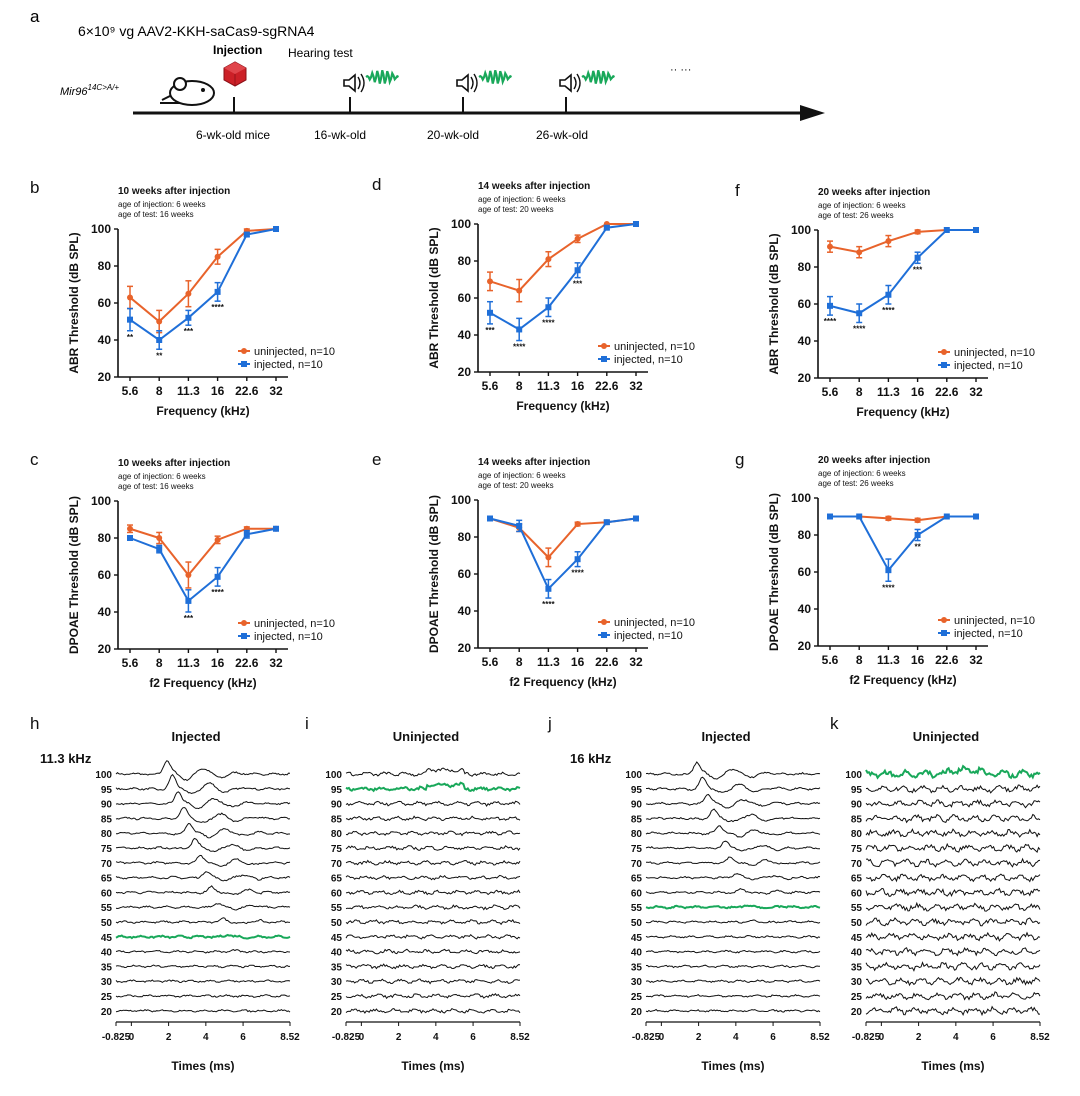  I want to click on time-tick-label: 4, so click(956, 1037).